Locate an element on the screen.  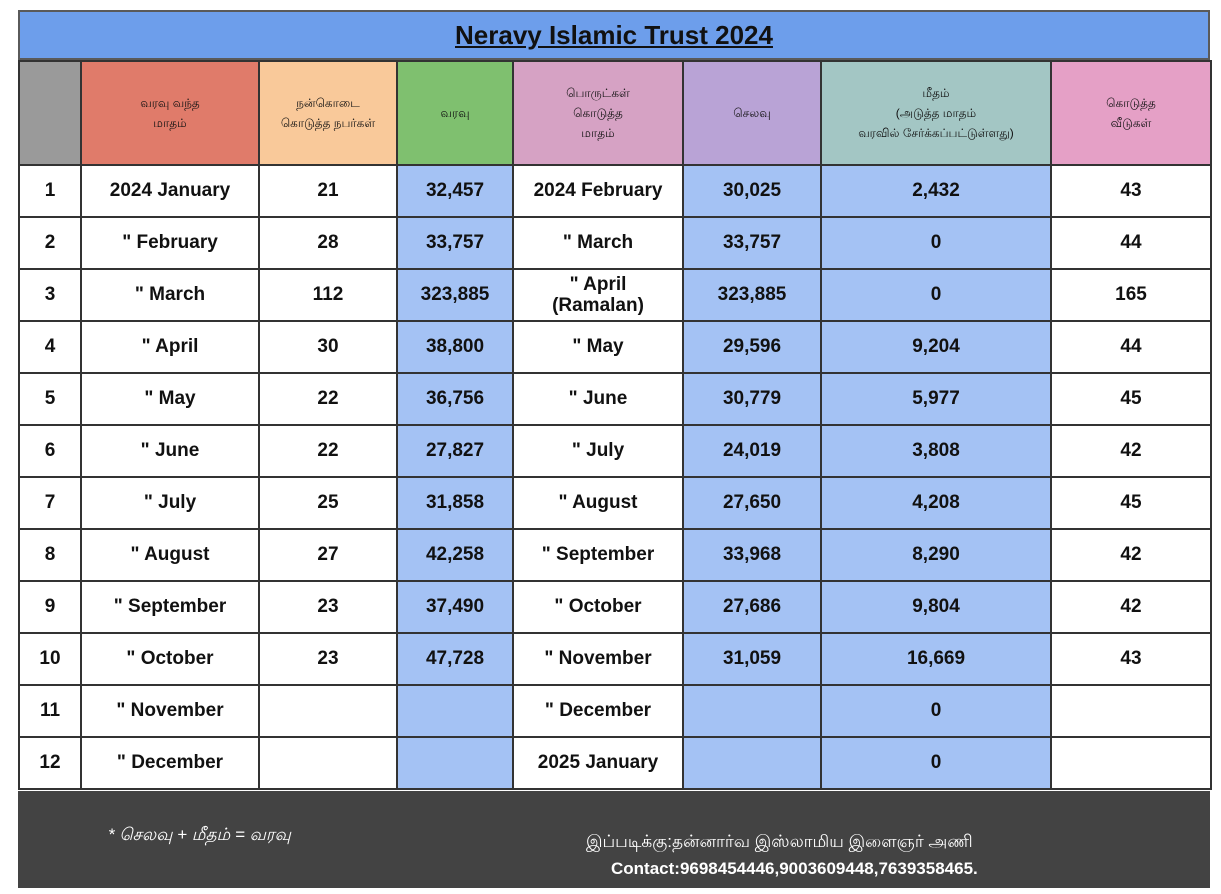
cell-num: 5 is located at coordinates (50, 399).